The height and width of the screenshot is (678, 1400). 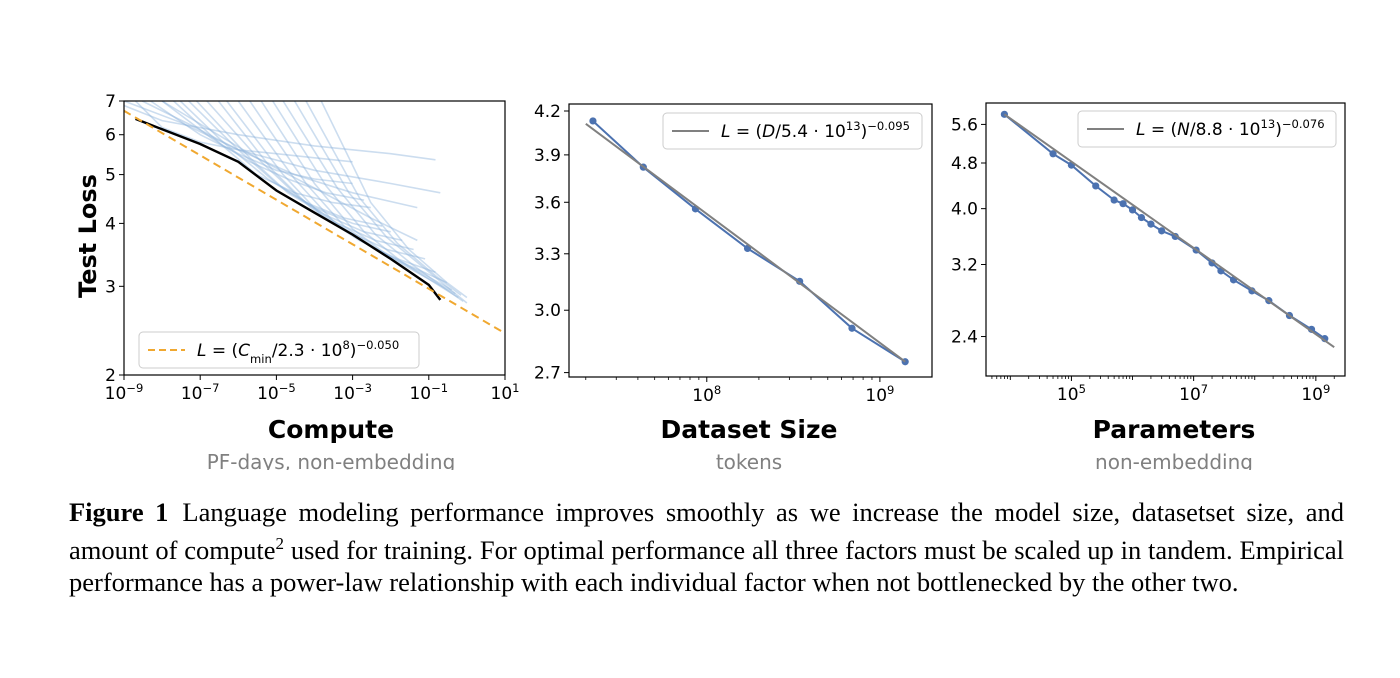 I want to click on caption-footnote: 2, so click(x=279, y=543).